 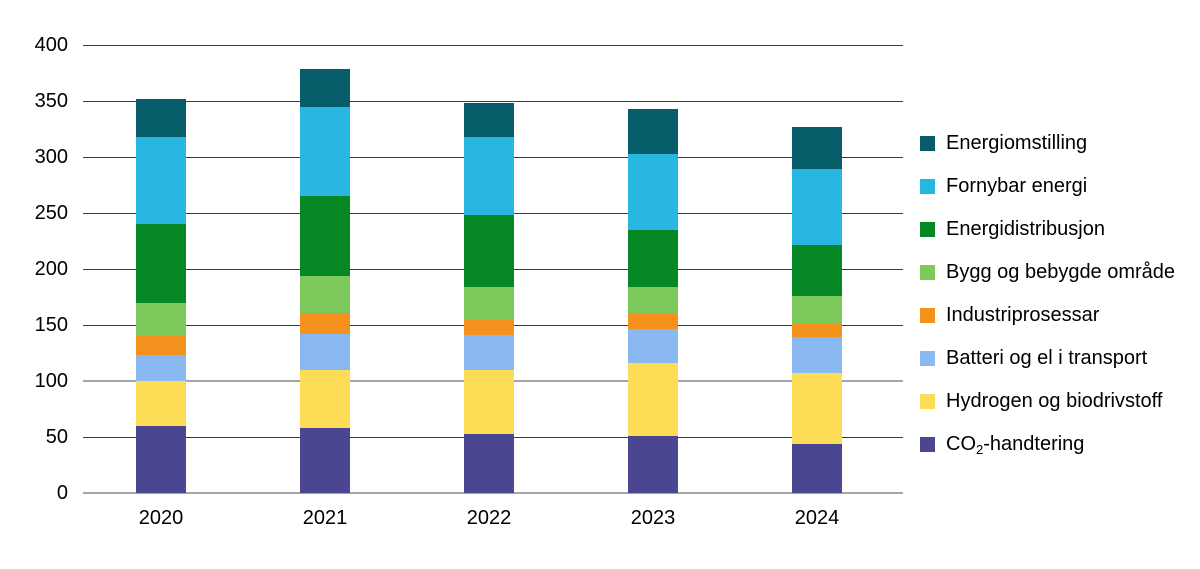 What do you see at coordinates (1017, 143) in the screenshot?
I see `legend-label-energiomstilling: Energiomstilling` at bounding box center [1017, 143].